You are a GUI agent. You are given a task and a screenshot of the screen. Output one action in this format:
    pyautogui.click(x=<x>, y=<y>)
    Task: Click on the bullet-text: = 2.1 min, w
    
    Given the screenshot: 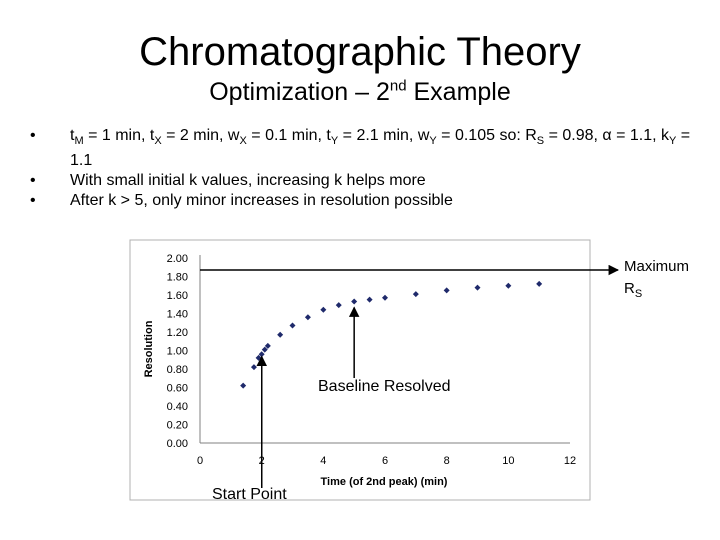 What is the action you would take?
    pyautogui.click(x=384, y=135)
    